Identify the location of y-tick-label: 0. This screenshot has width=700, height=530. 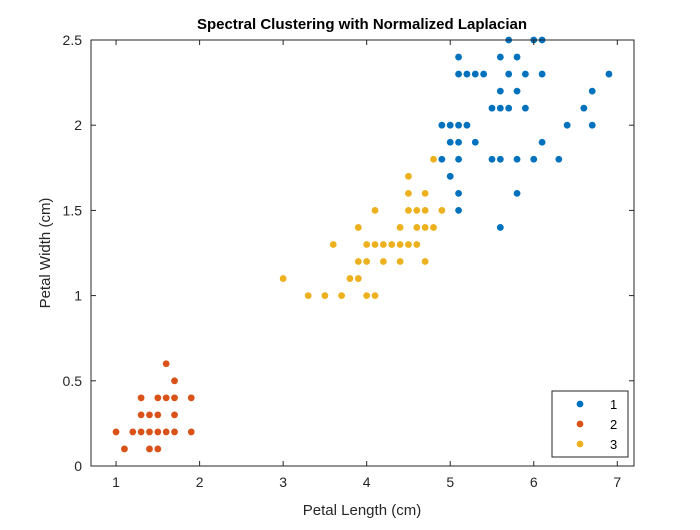
(78, 466).